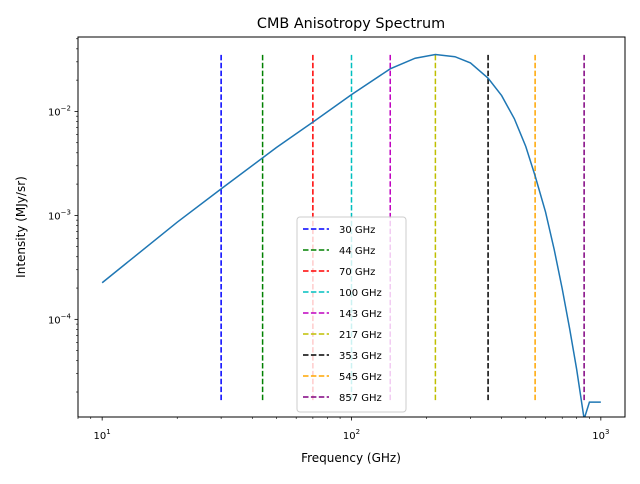 The image size is (640, 484). I want to click on legend-box, so click(351, 314).